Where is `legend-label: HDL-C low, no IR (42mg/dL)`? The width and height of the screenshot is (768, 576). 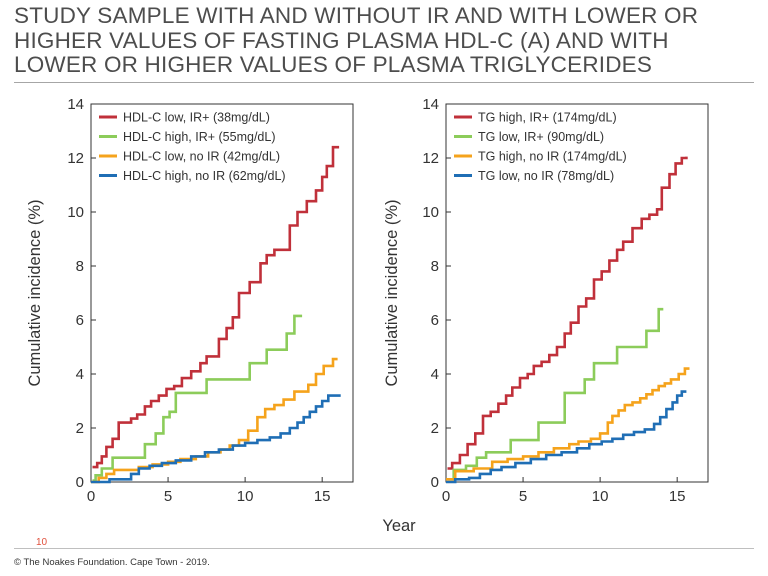
legend-label: HDL-C low, no IR (42mg/dL) is located at coordinates (201, 157).